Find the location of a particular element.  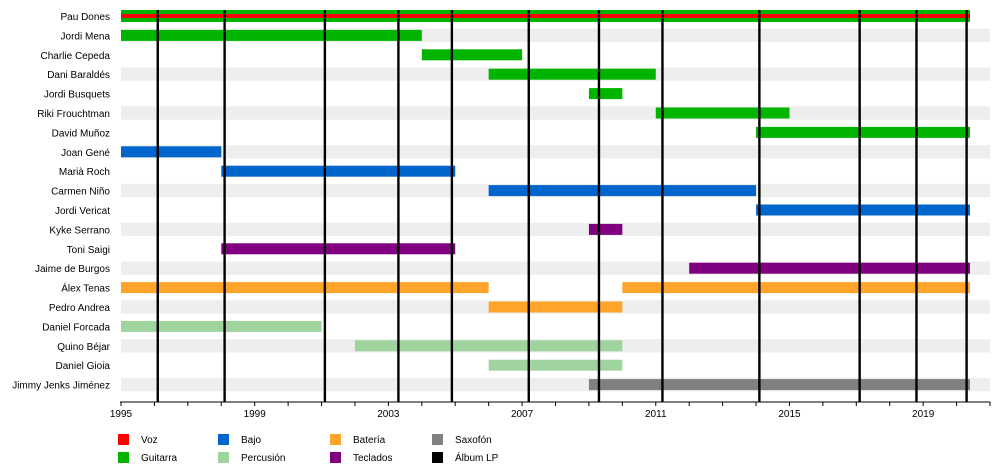

member-label: Jimmy Jenks Jiménez is located at coordinates (61, 386).